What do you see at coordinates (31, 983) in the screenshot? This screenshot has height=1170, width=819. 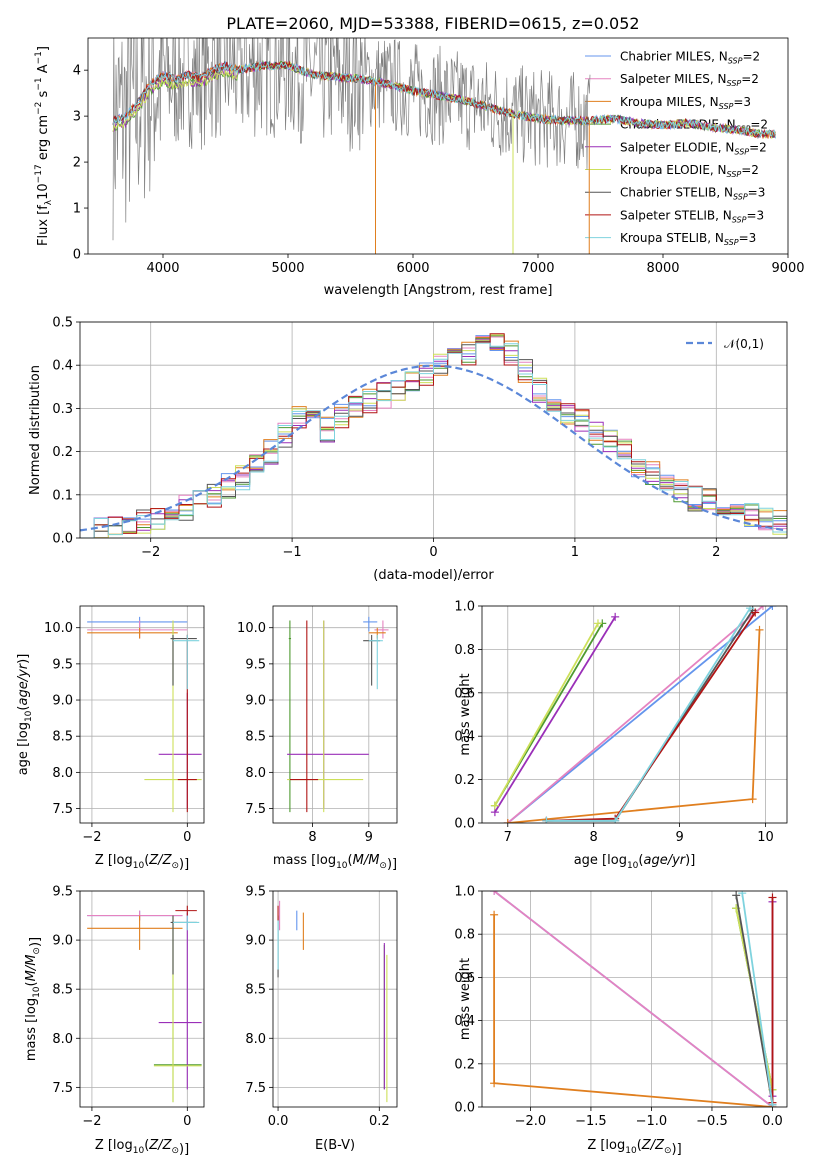 I see `mass-vs-Z-ylabel-open: (` at bounding box center [31, 983].